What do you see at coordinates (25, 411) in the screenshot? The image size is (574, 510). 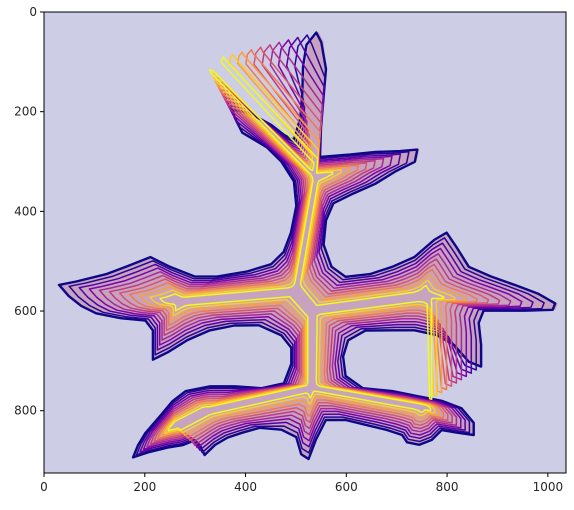 I see `y-tick-label: 800` at bounding box center [25, 411].